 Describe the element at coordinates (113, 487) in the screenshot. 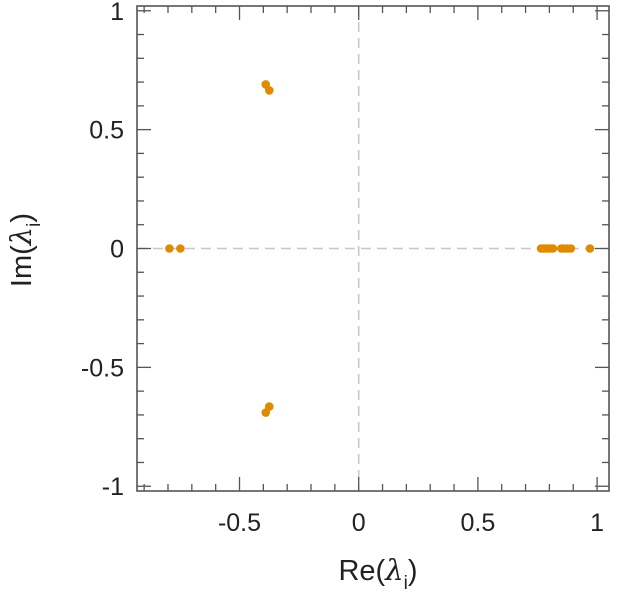

I see `y-tick-label: -1` at that location.